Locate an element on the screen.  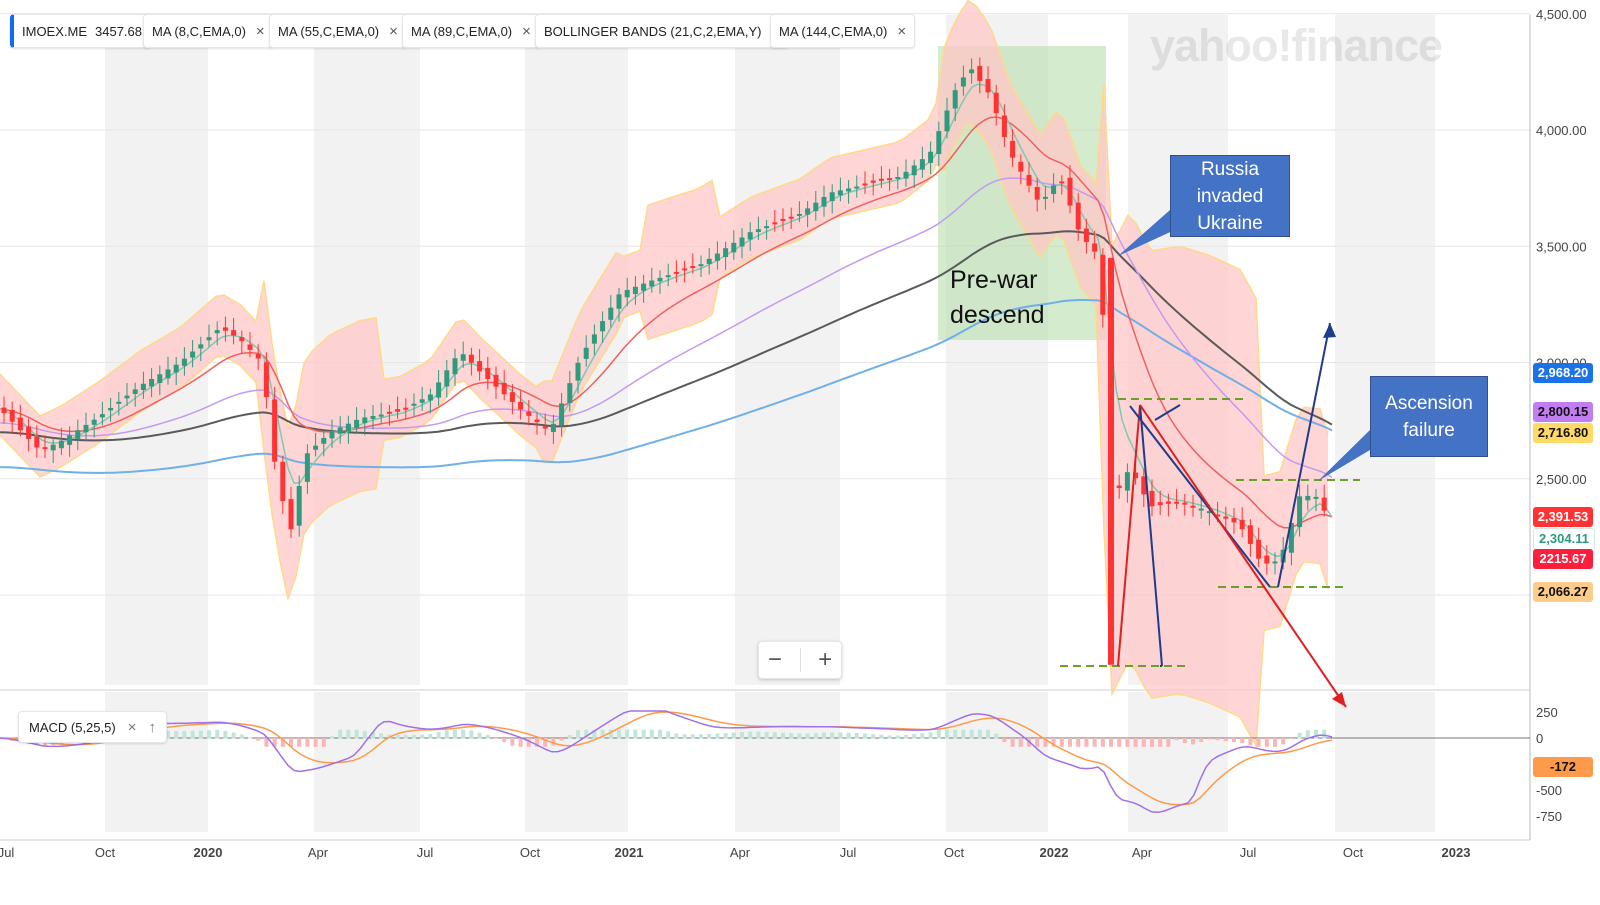
macd-pill: MACD (5,25,5) × ↑ is located at coordinates (92, 727).